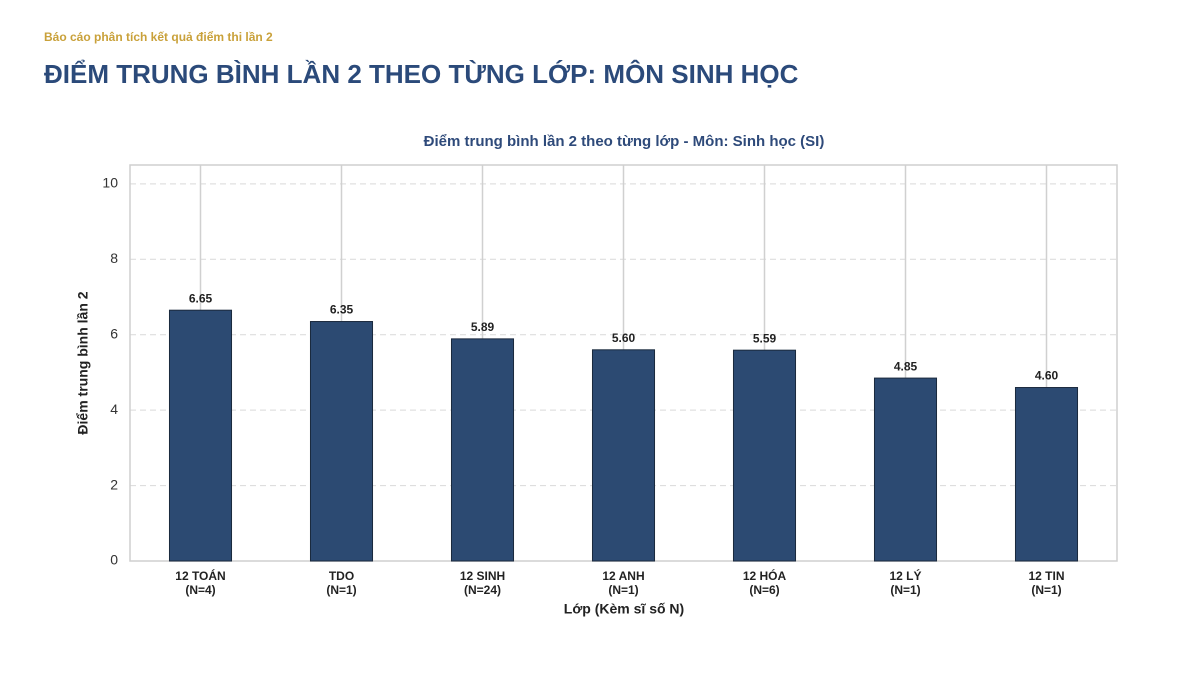  Describe the element at coordinates (482, 590) in the screenshot. I see `sample-size-label: (N=24)` at that location.